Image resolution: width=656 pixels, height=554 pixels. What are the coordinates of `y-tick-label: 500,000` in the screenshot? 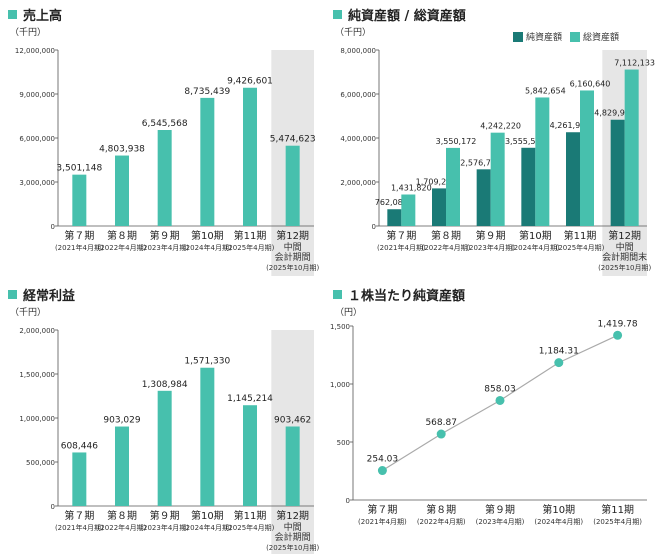 It's located at (40, 463).